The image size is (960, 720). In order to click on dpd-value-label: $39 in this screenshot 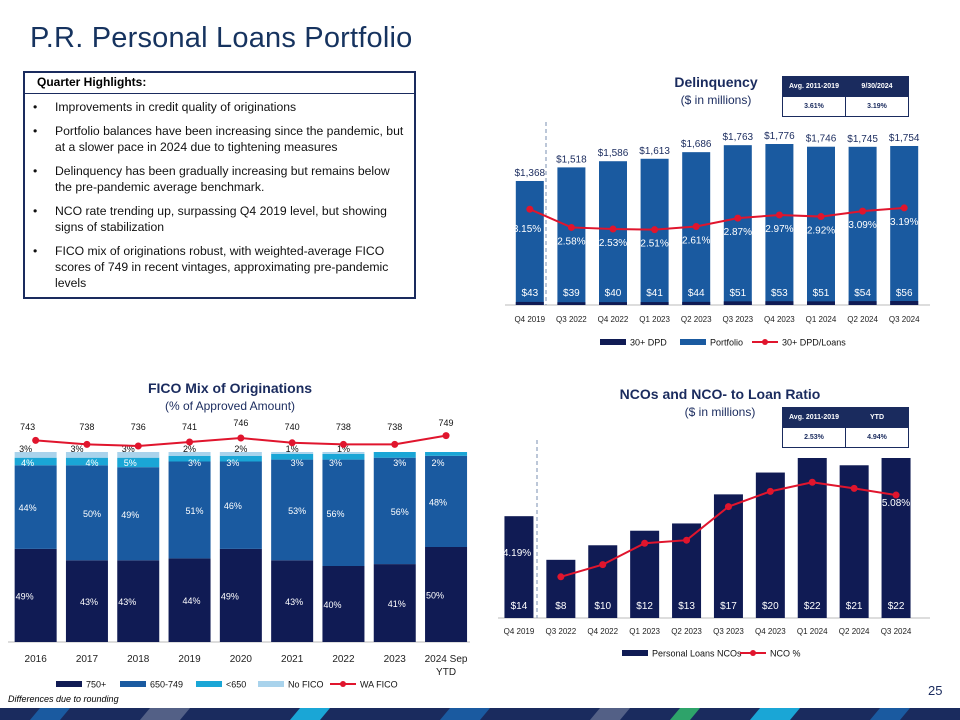, I will do `click(571, 293)`.